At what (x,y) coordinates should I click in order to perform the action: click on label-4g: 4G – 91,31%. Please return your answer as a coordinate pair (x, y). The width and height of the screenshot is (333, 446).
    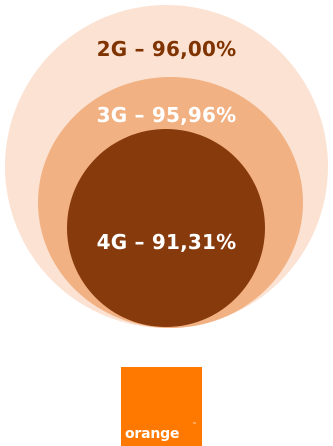
    Looking at the image, I should click on (166, 242).